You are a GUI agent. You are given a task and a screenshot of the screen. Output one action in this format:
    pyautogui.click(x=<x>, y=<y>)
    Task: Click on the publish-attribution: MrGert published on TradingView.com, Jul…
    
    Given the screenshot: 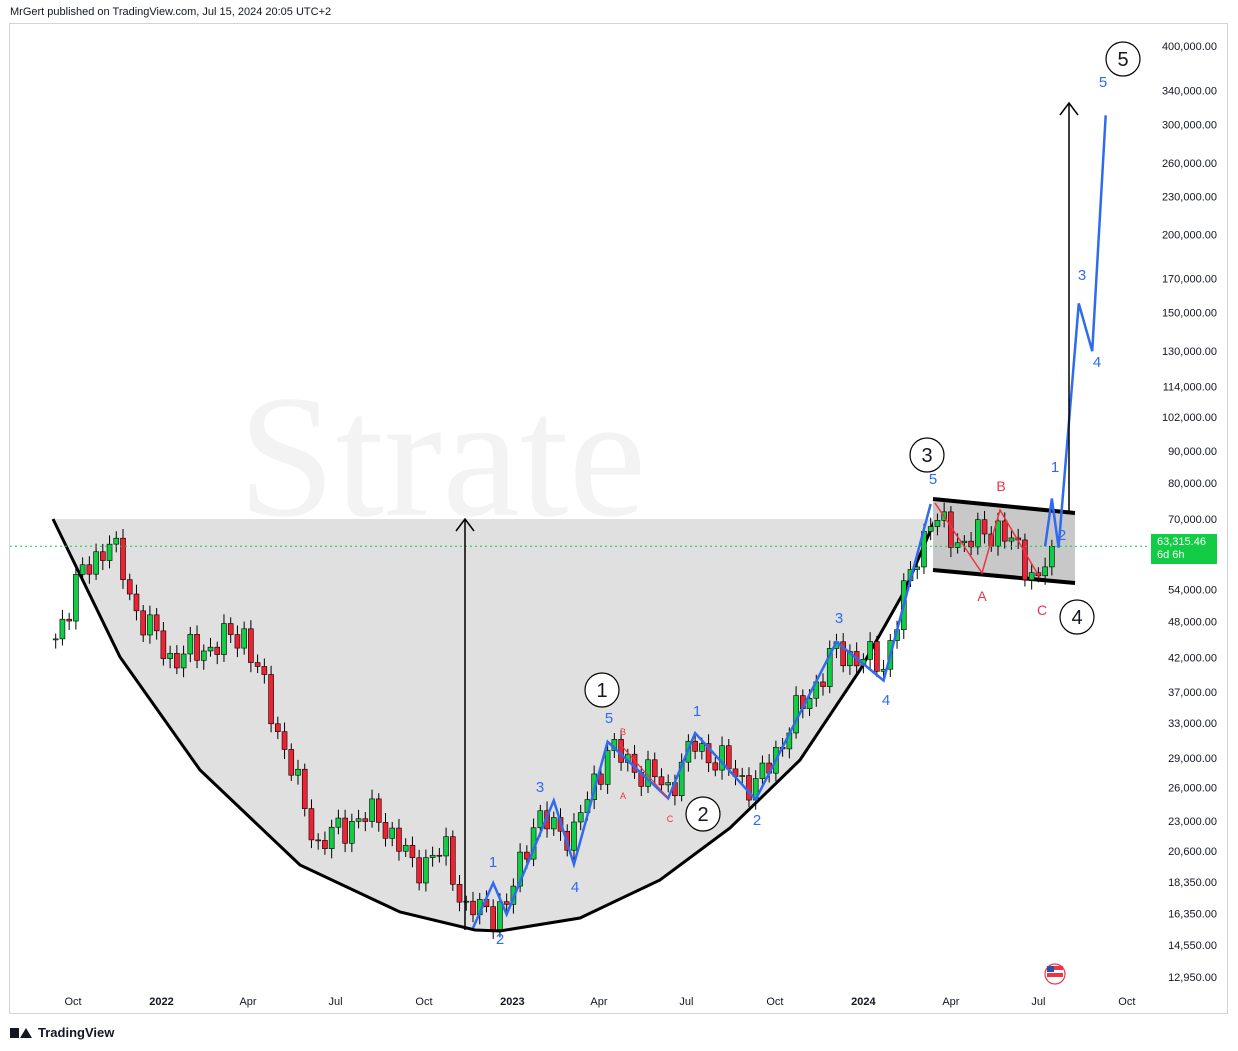 What is the action you would take?
    pyautogui.click(x=171, y=12)
    